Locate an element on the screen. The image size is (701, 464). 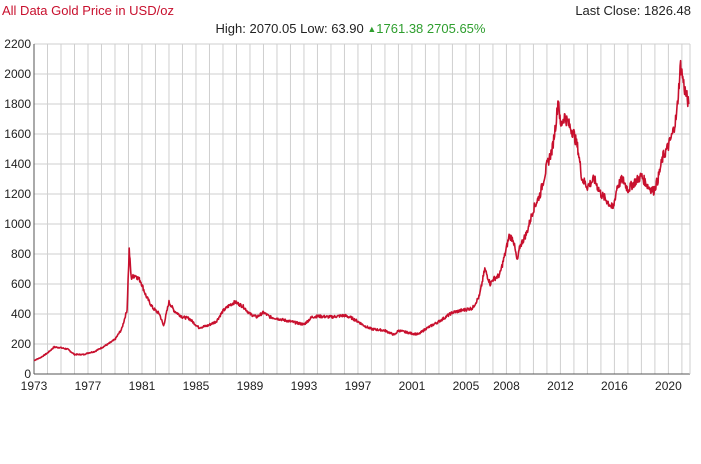
y-tick-label: 1200 is located at coordinates (17, 194).